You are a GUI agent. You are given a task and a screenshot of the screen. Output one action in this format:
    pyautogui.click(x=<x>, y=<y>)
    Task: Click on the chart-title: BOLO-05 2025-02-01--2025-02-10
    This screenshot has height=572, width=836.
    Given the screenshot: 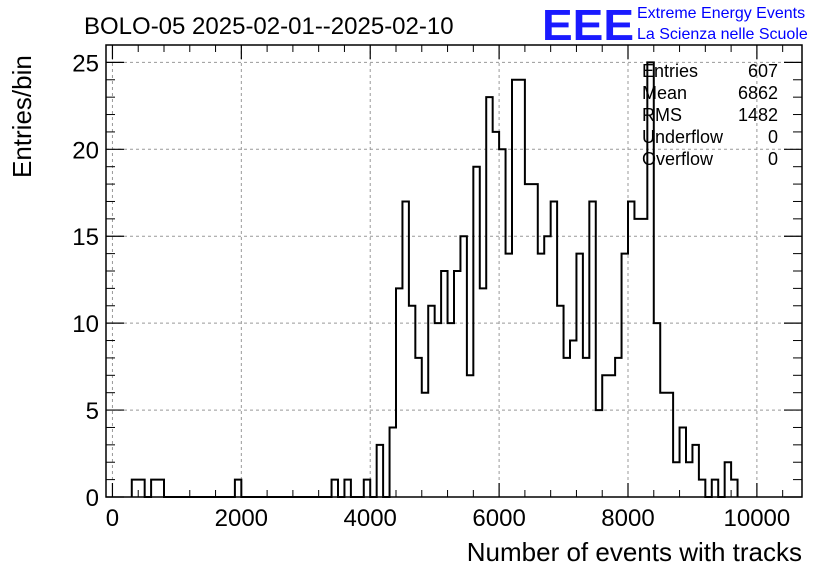 What is the action you would take?
    pyautogui.click(x=269, y=26)
    